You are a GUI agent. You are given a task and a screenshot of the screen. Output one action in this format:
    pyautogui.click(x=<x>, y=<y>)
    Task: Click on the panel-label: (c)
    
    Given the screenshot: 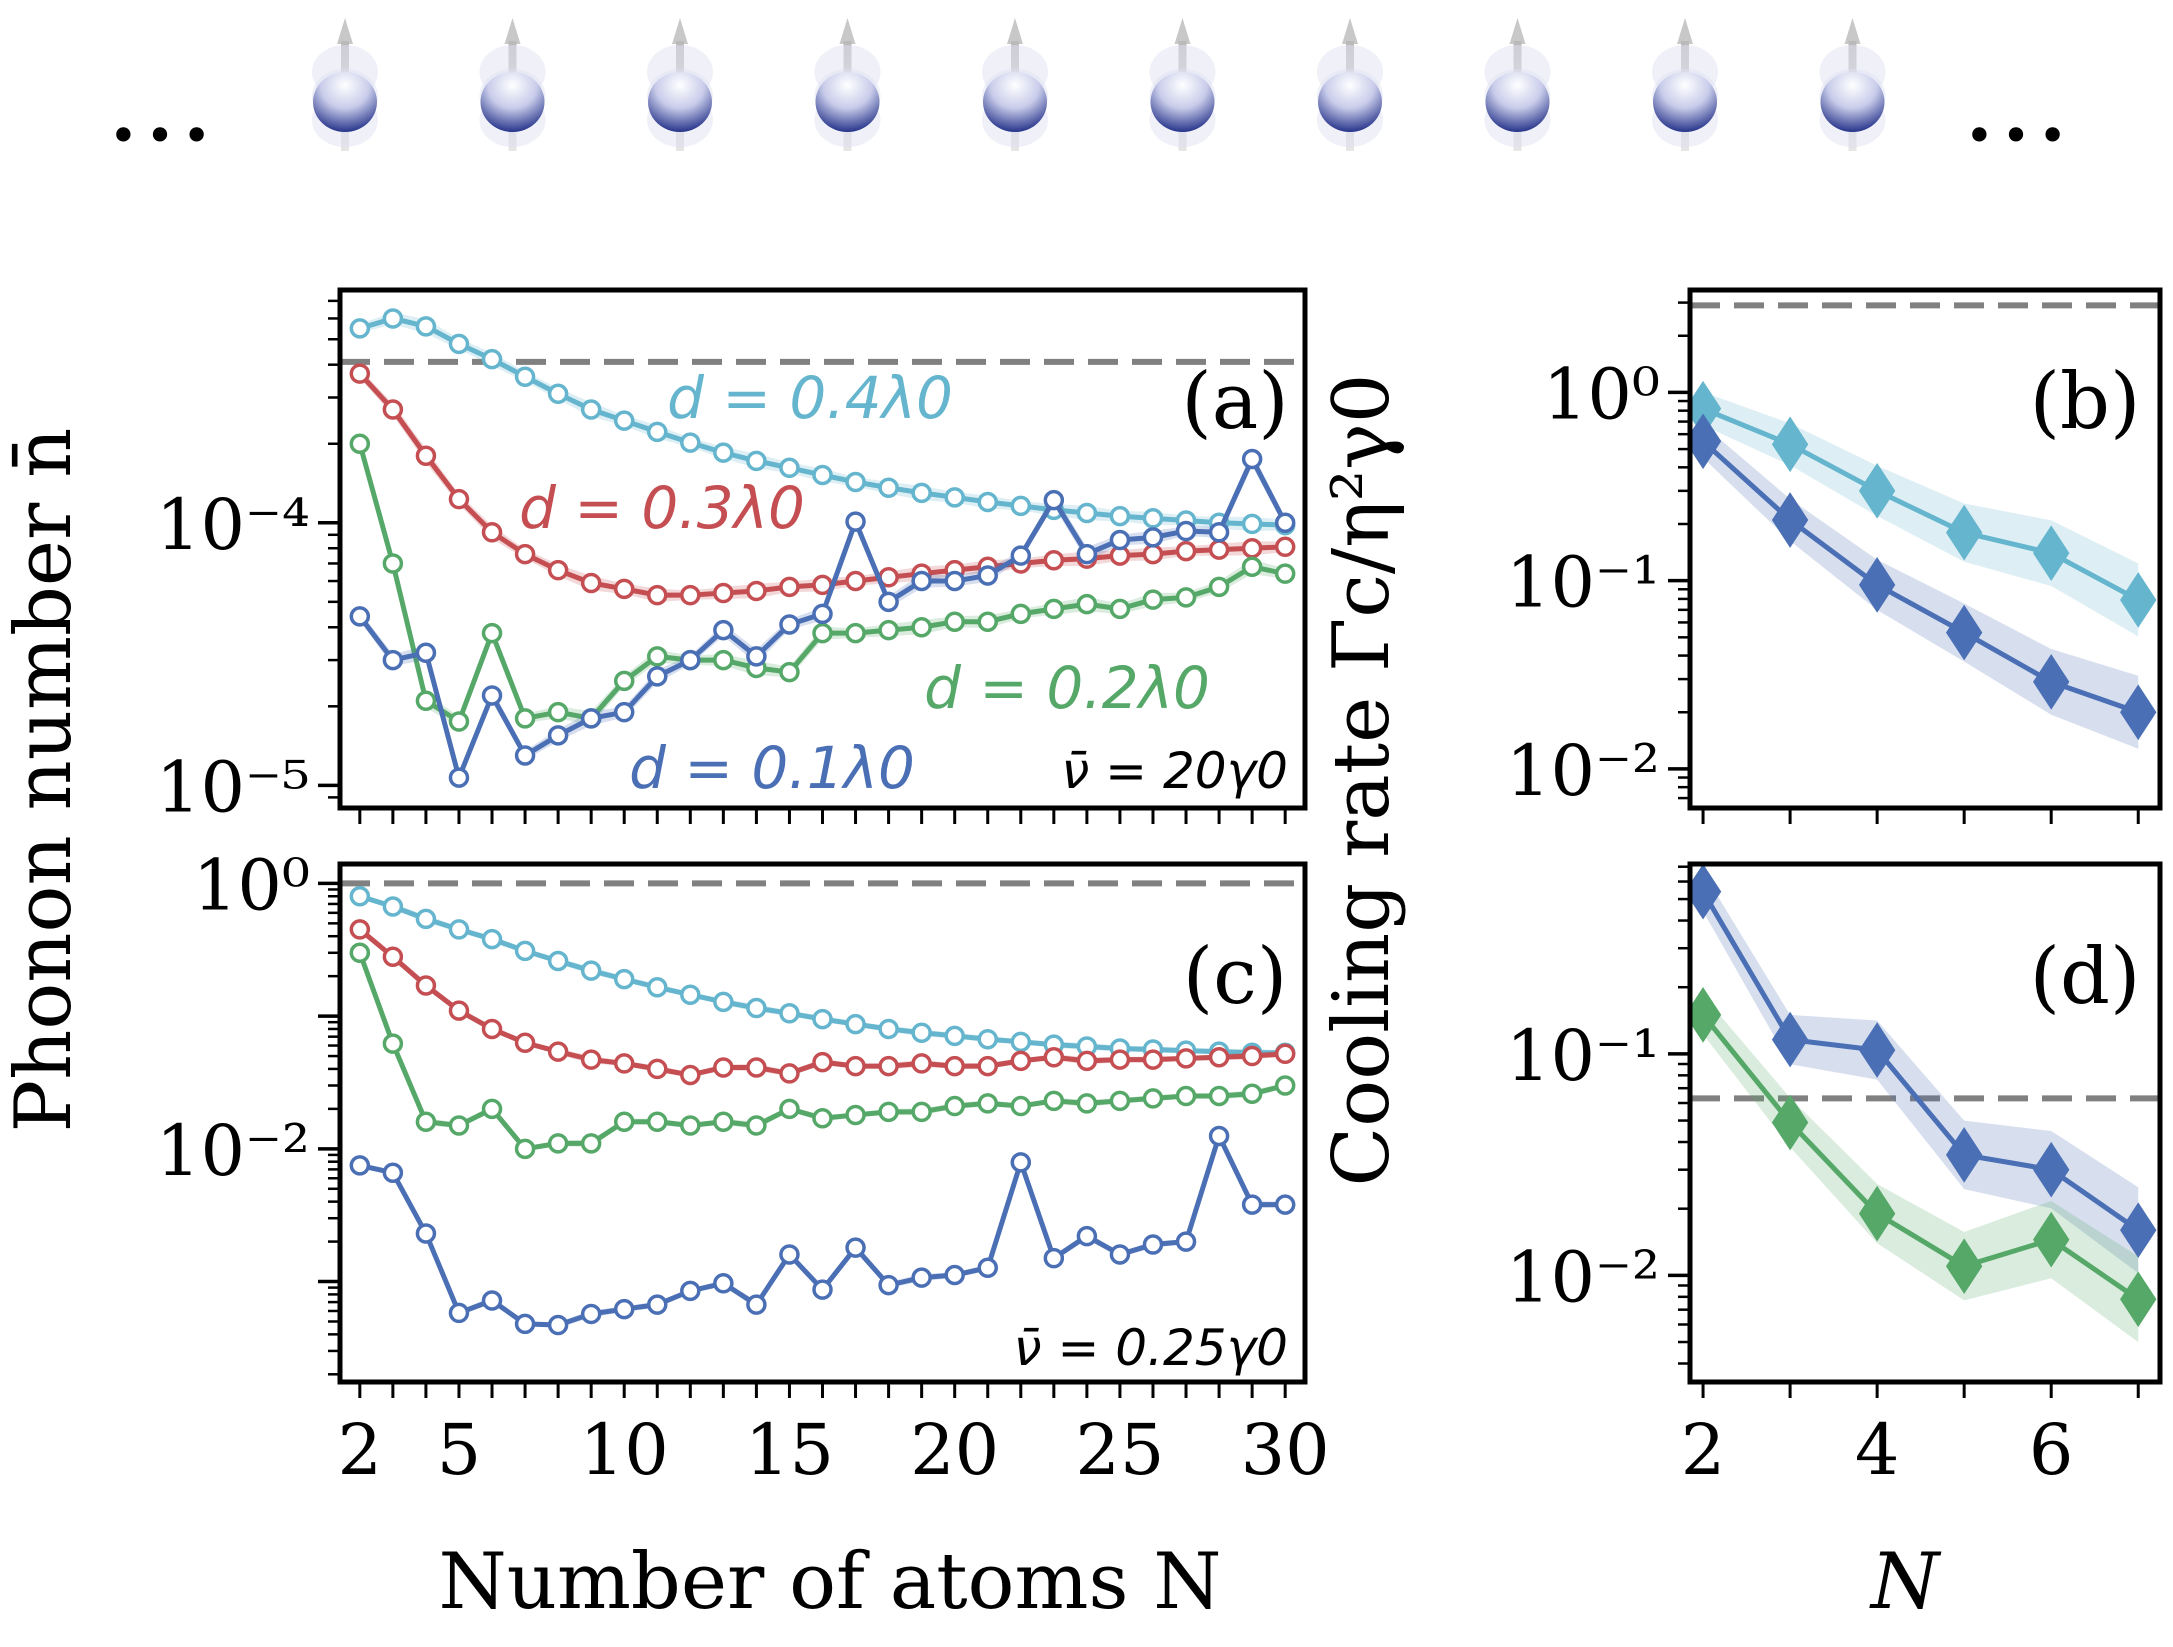 What is the action you would take?
    pyautogui.click(x=1235, y=977)
    